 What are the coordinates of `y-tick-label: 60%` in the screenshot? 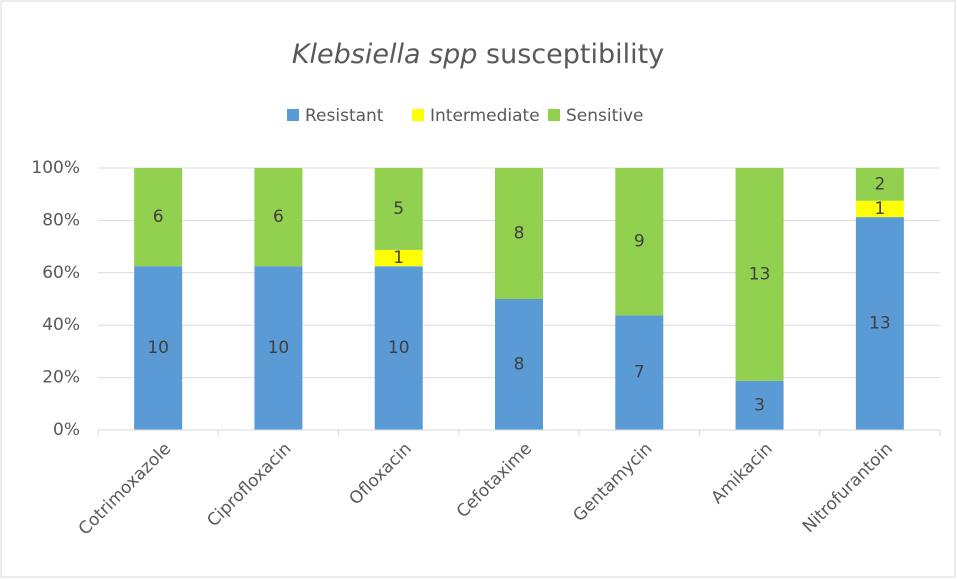 It's located at (61, 273).